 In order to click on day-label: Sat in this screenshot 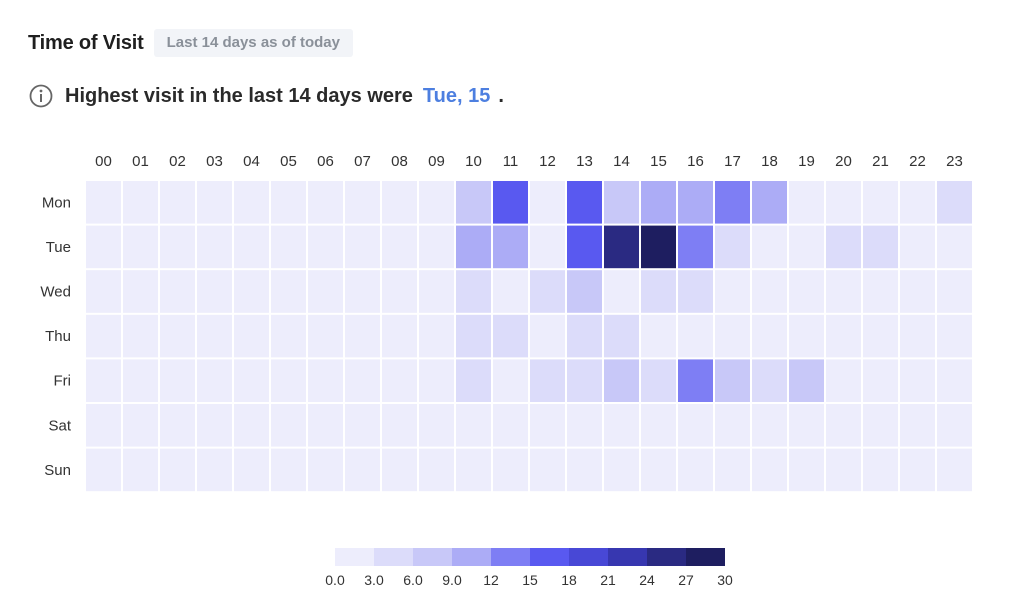, I will do `click(59, 425)`.